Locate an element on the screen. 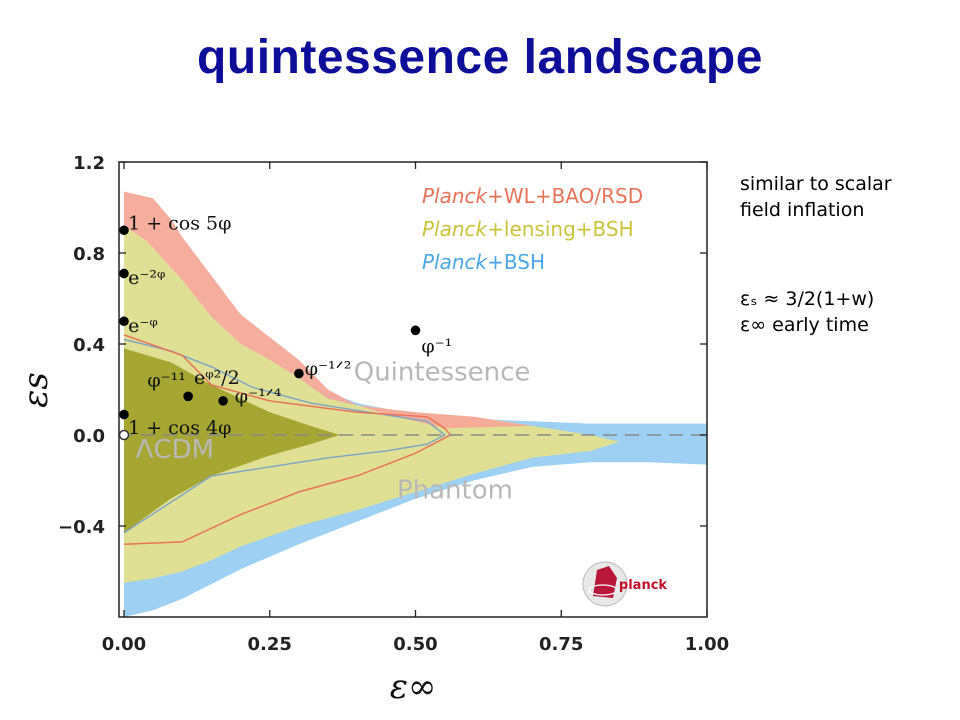  x-tick-label: 0.75 is located at coordinates (561, 644).